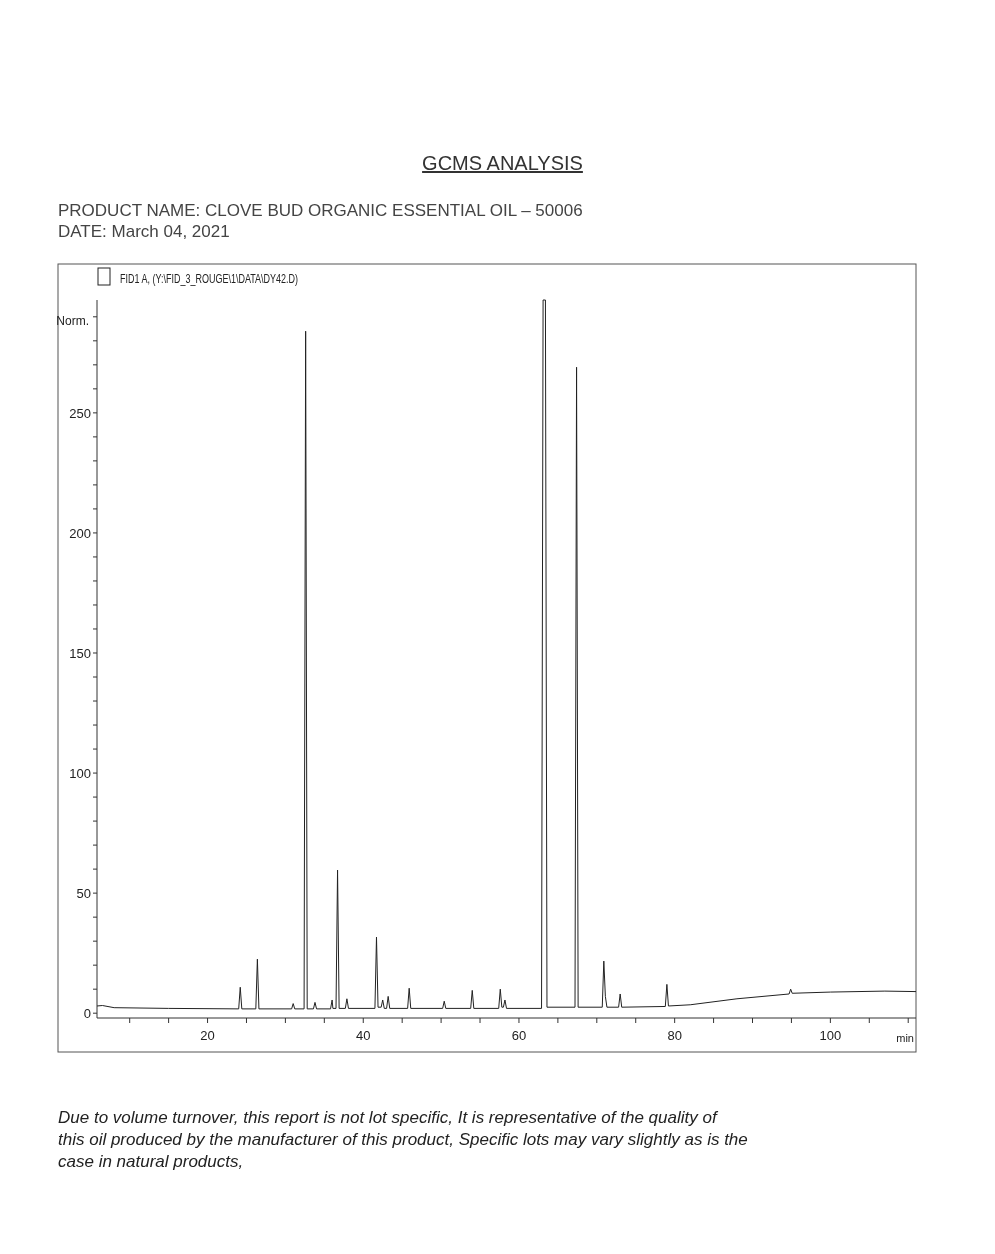 This screenshot has height=1254, width=995. What do you see at coordinates (72, 321) in the screenshot?
I see `y-axis-title: Norm.` at bounding box center [72, 321].